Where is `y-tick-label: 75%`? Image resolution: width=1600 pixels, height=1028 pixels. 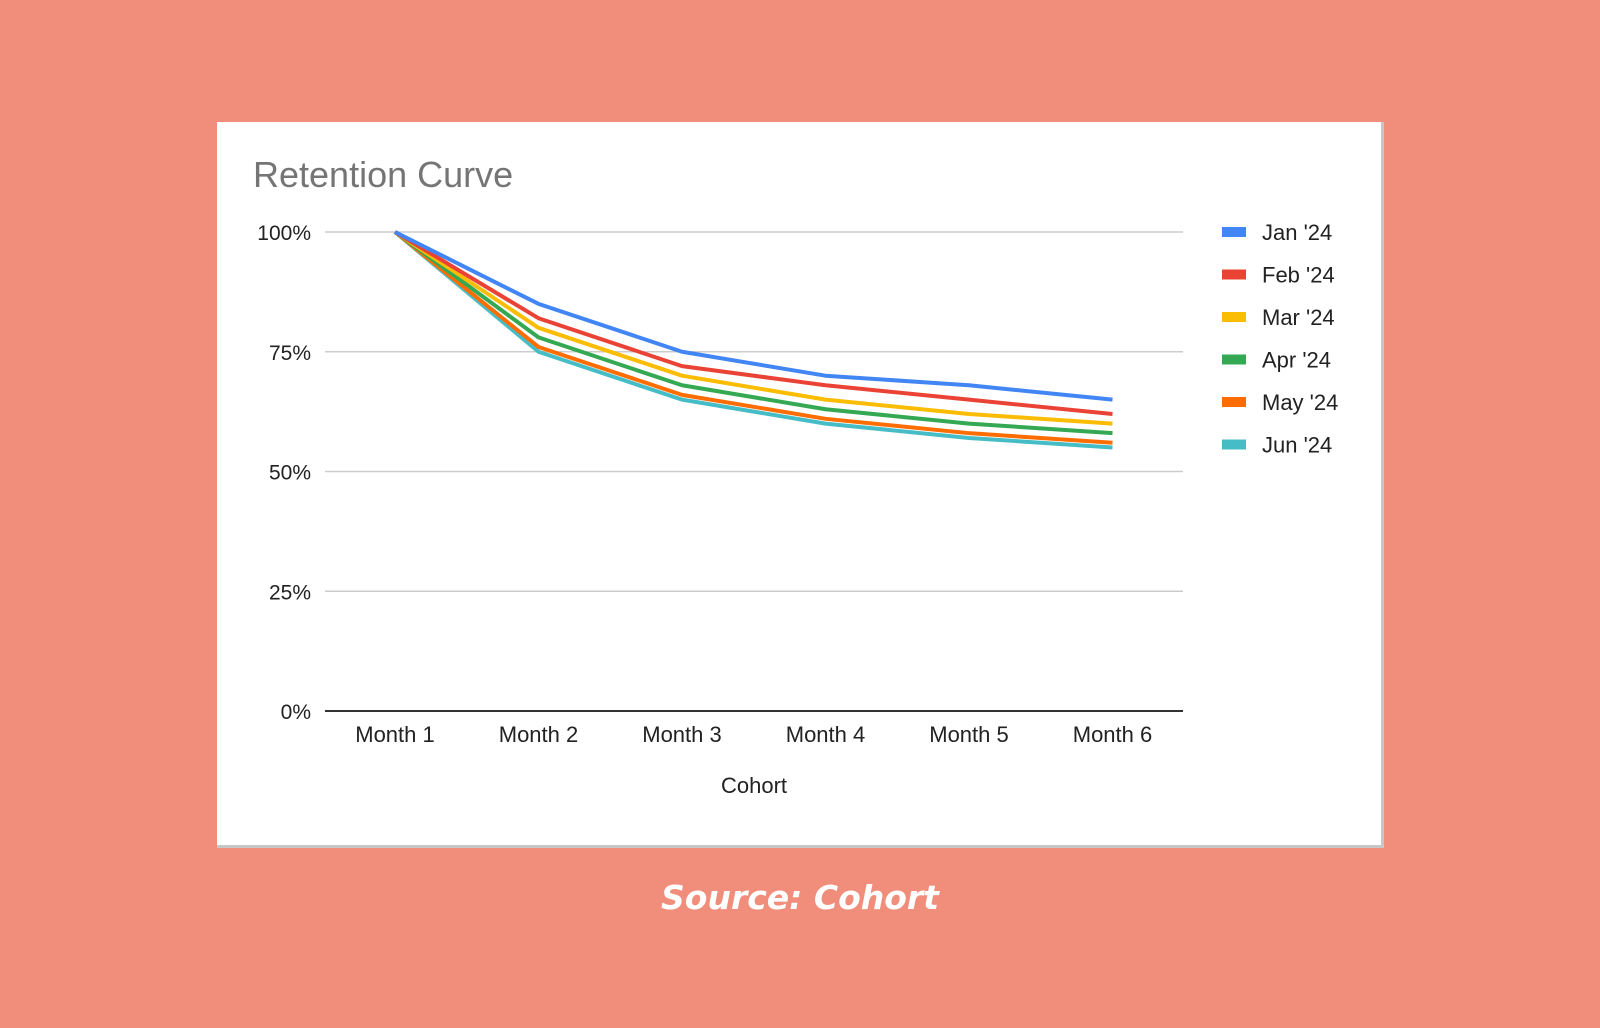 y-tick-label: 75% is located at coordinates (290, 353).